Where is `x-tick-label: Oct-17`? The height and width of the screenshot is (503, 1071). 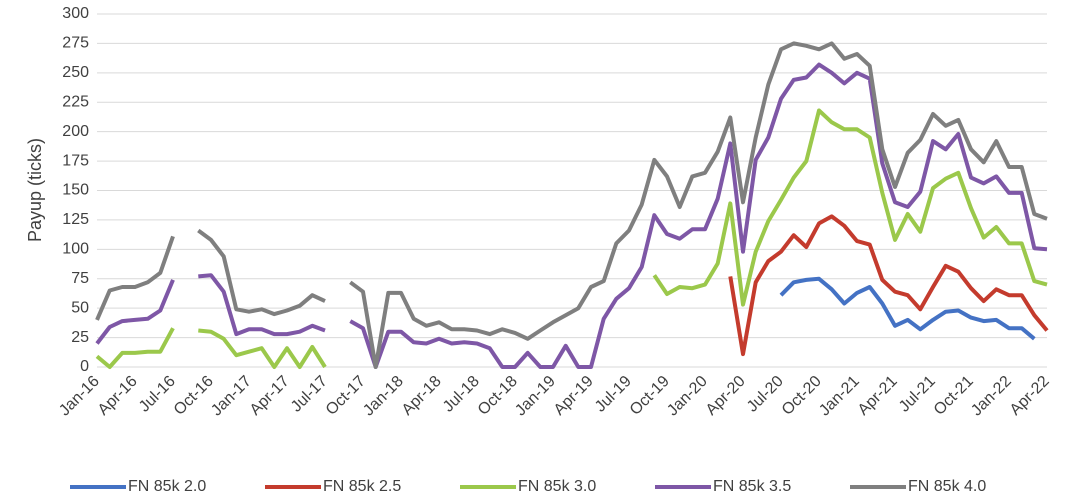
x-tick-label: Oct-17 is located at coordinates (346, 396).